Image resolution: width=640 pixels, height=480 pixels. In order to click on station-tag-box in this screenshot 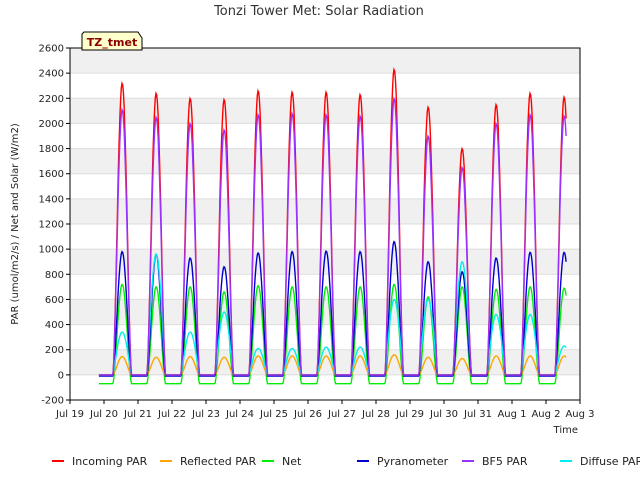, I will do `click(112, 41)`.